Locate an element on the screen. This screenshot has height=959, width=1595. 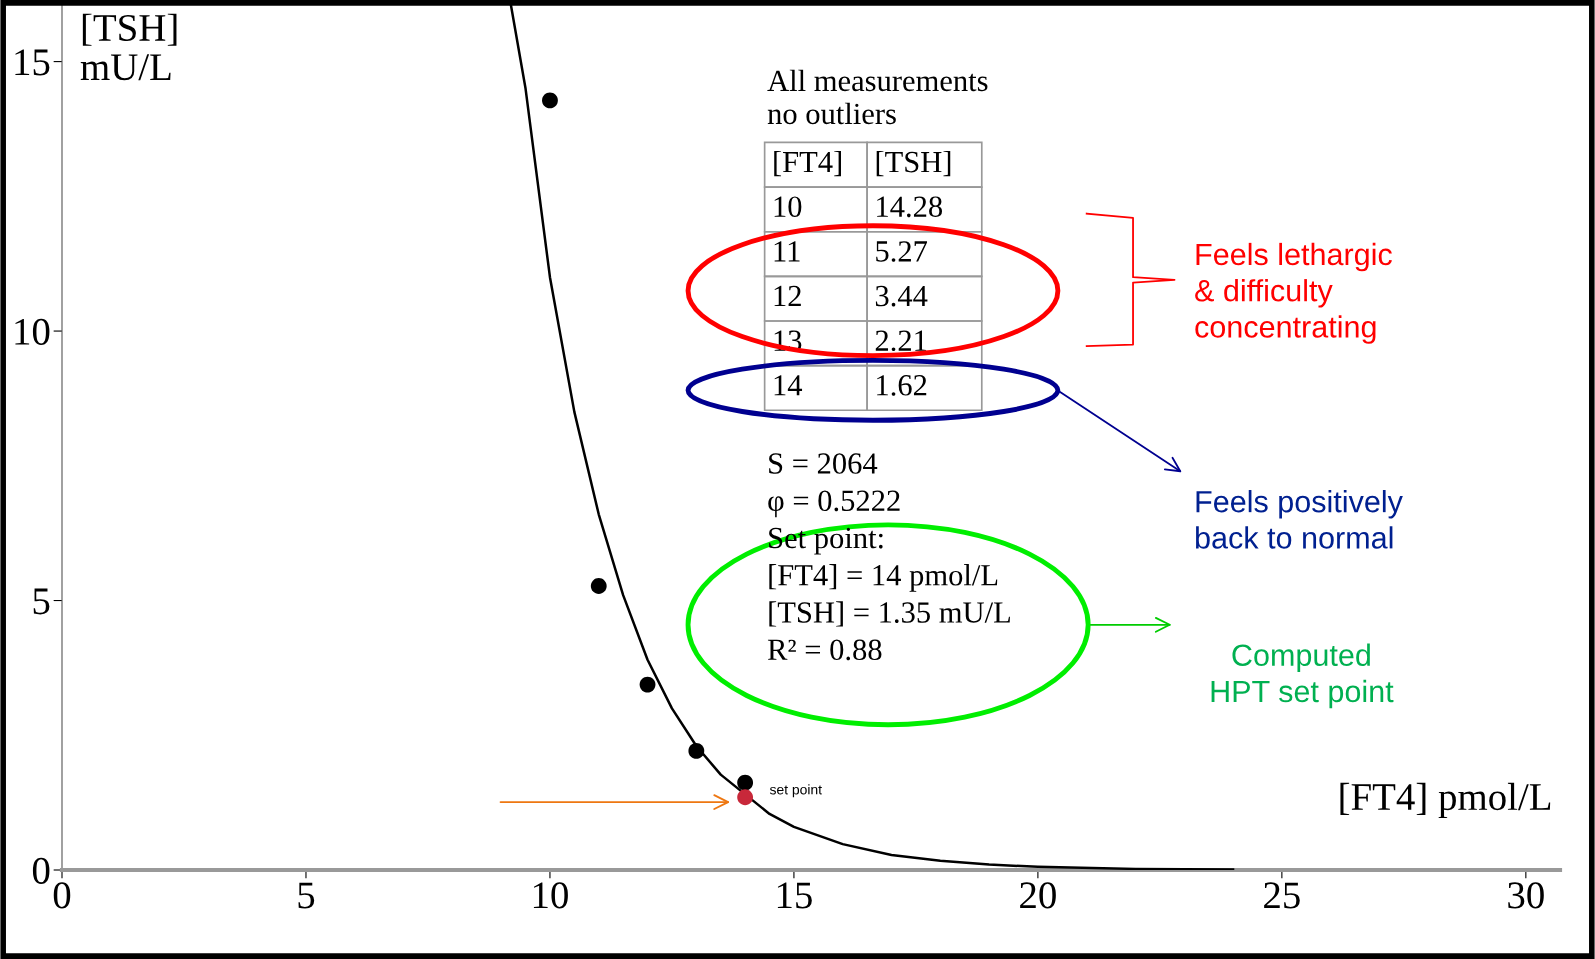
x-axis-title: [FT4] pmol/L is located at coordinates (1445, 800).